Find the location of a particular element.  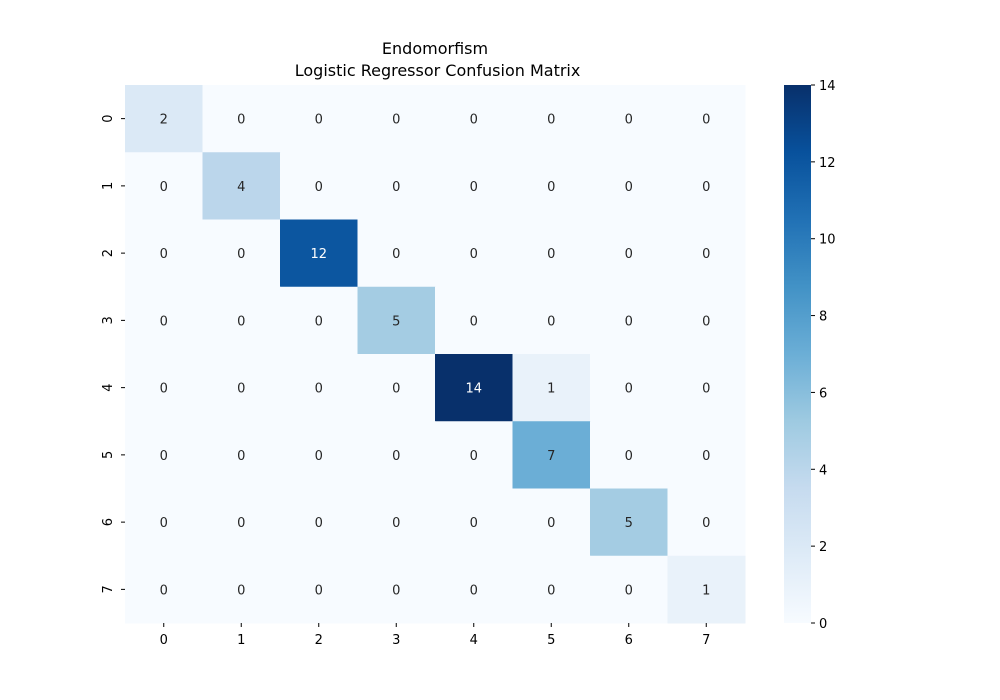

heatmap-cell-r2-c3 is located at coordinates (396, 253).